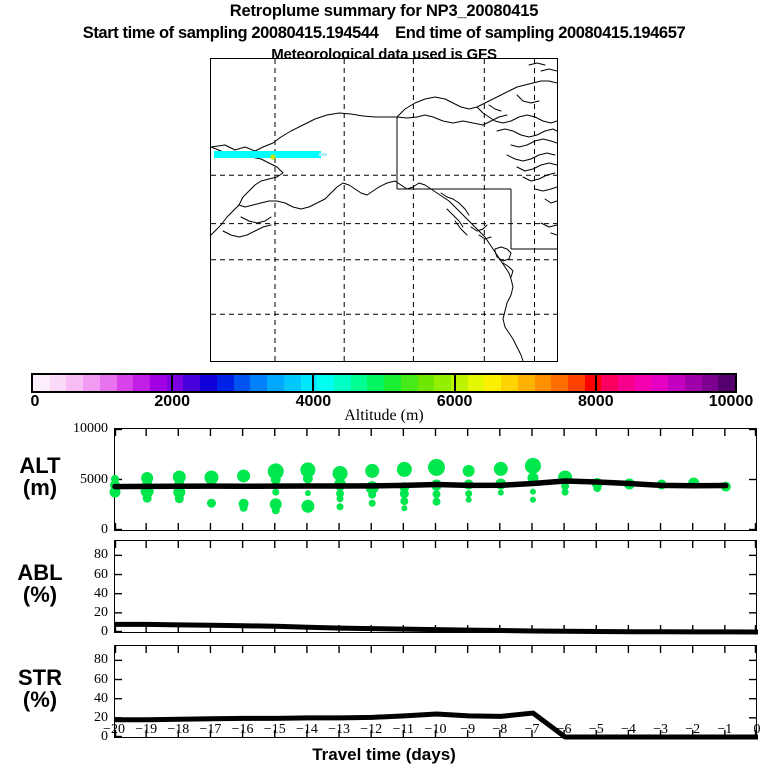  What do you see at coordinates (564, 729) in the screenshot?
I see `x-tick-label: −6` at bounding box center [564, 729].